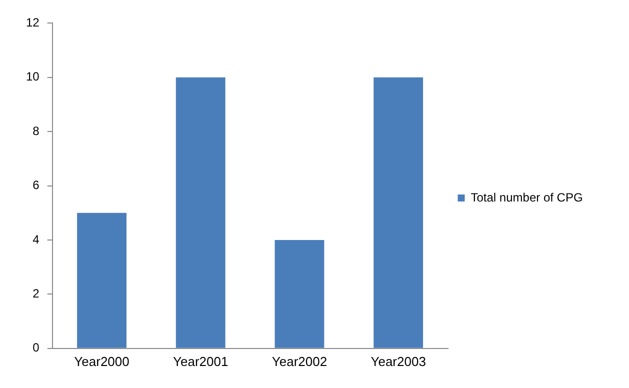 The width and height of the screenshot is (629, 388). I want to click on y-tick-label: 8, so click(36, 131).